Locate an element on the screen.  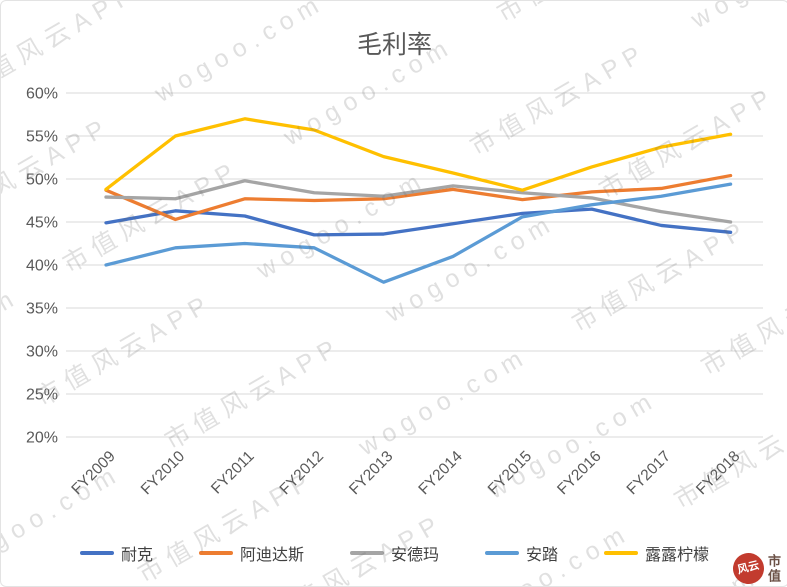
x-axis-tick-label: FY2010 is located at coordinates (163, 473).